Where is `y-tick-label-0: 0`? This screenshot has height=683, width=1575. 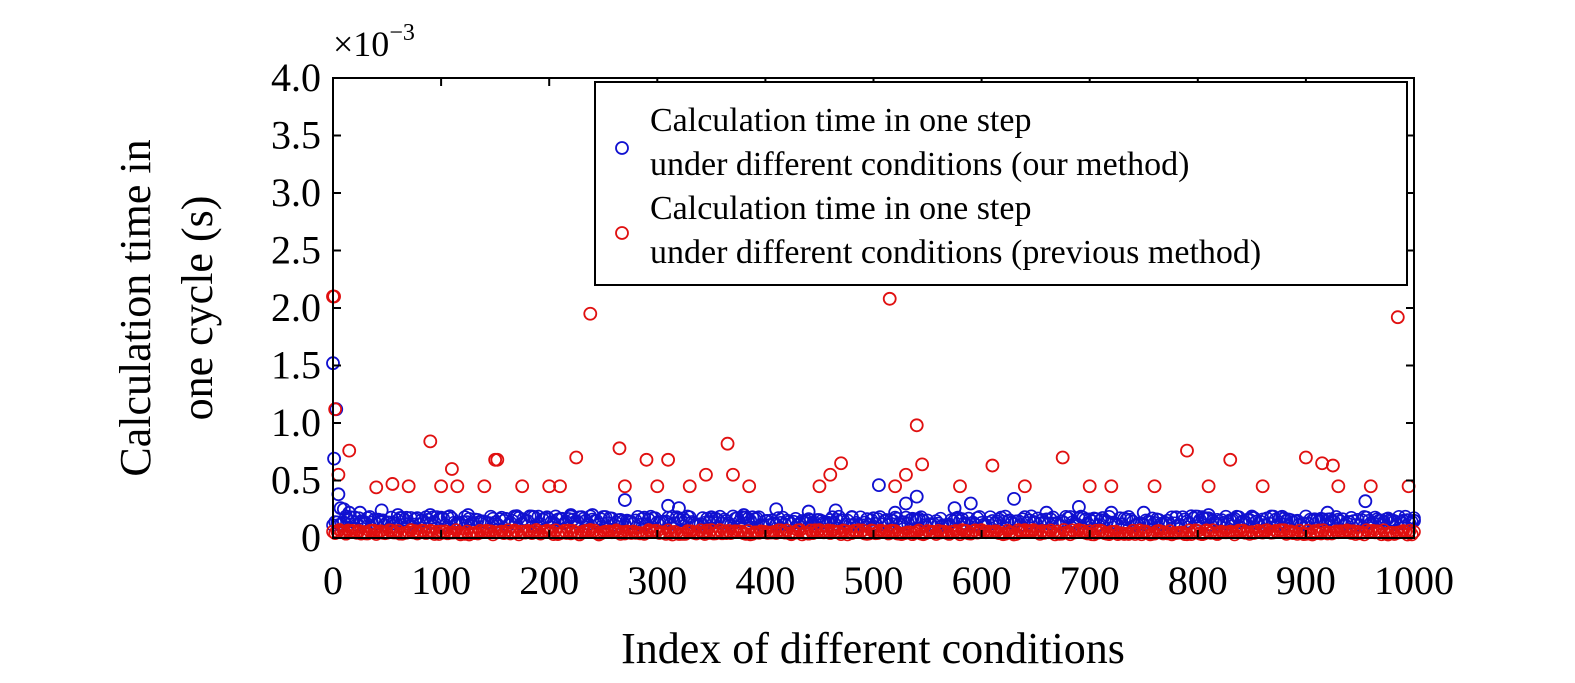 y-tick-label-0: 0 is located at coordinates (311, 537).